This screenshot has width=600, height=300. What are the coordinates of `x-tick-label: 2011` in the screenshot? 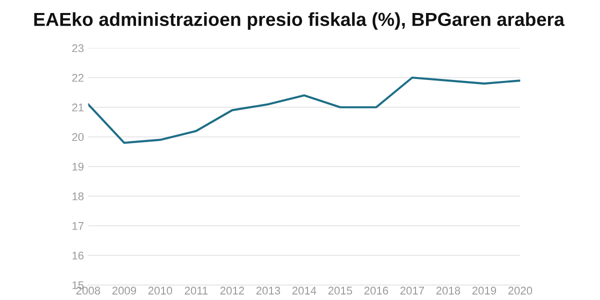 It's located at (196, 290).